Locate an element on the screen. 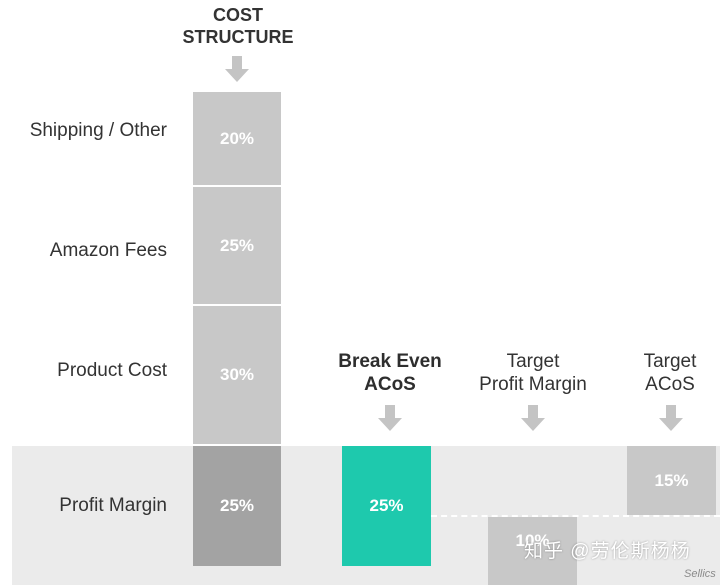  break-even-title: Break Even ACoS is located at coordinates (390, 373).